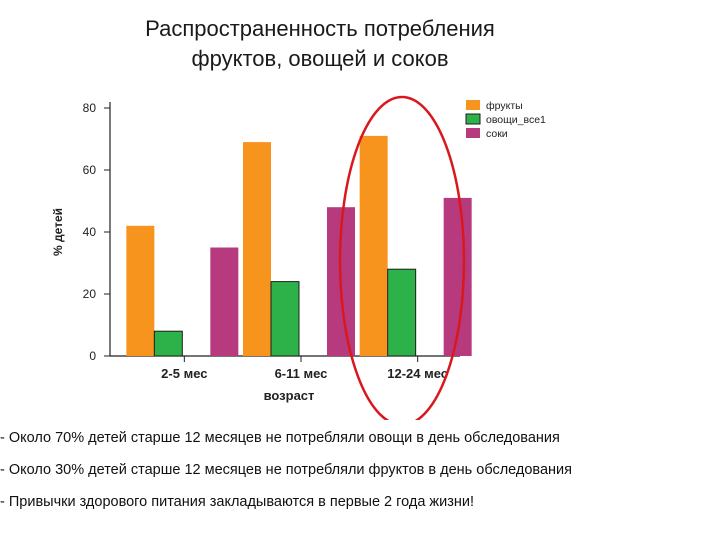  I want to click on x-tick-label: 12-24 мес, so click(417, 373).